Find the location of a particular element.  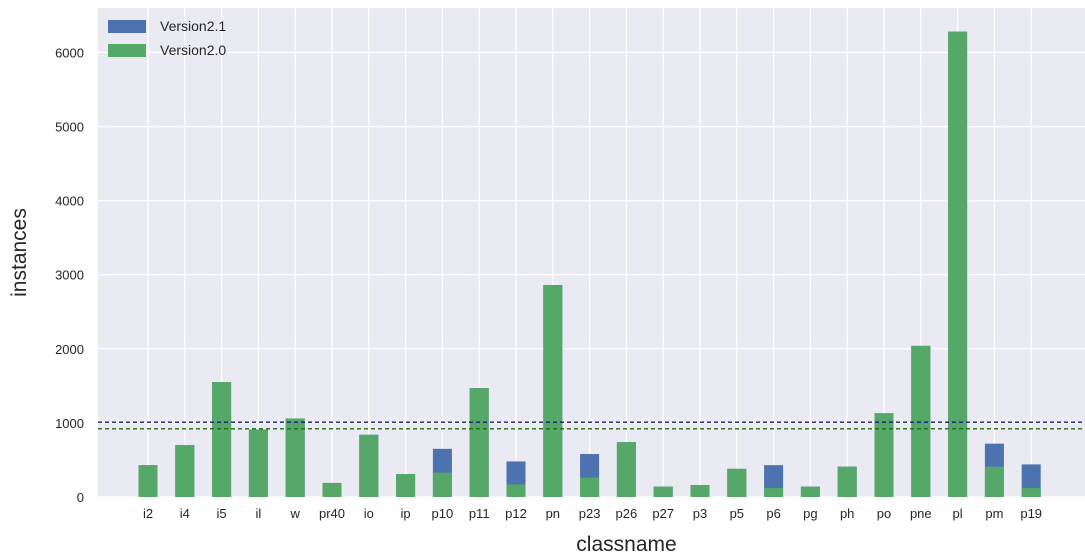

y-tick-label: 4000 is located at coordinates (69, 201).